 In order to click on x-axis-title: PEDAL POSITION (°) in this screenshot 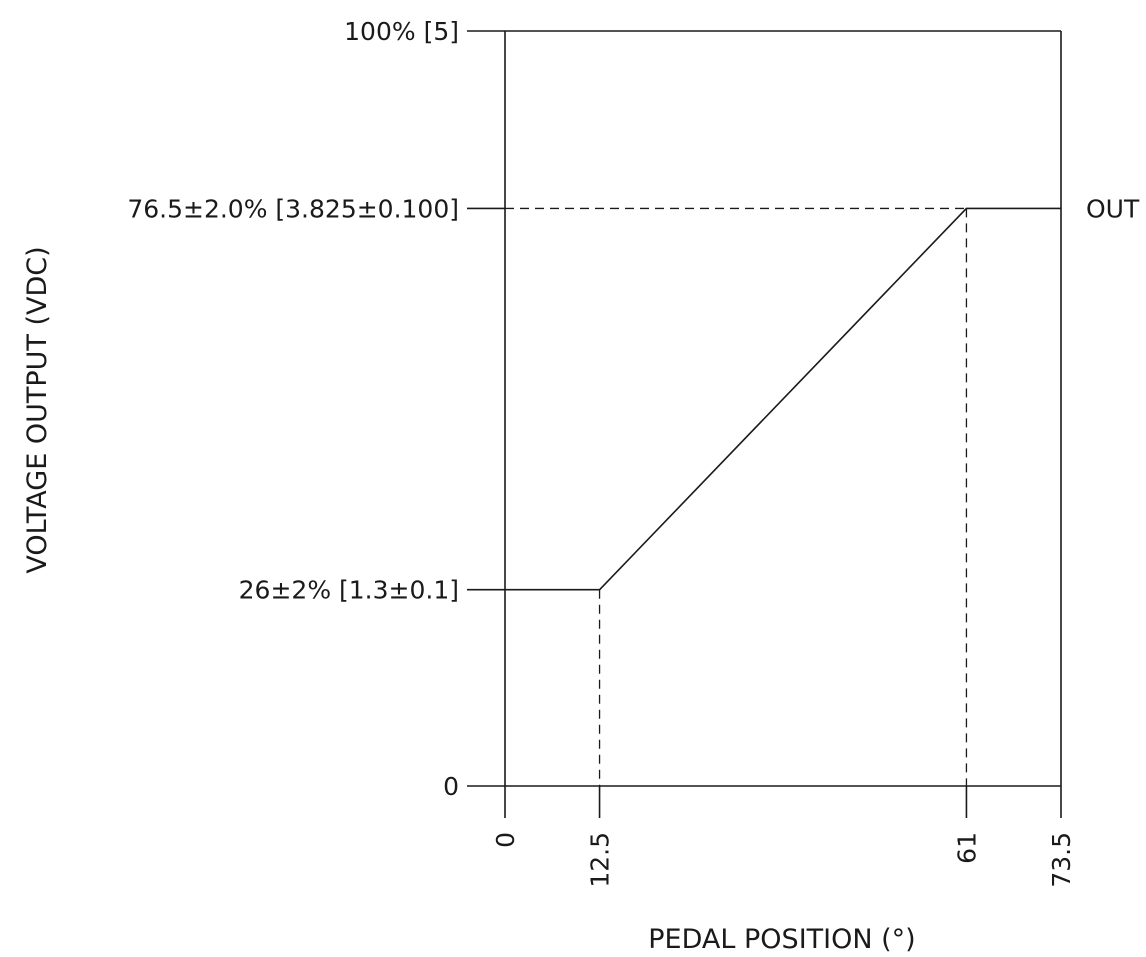, I will do `click(781, 939)`.